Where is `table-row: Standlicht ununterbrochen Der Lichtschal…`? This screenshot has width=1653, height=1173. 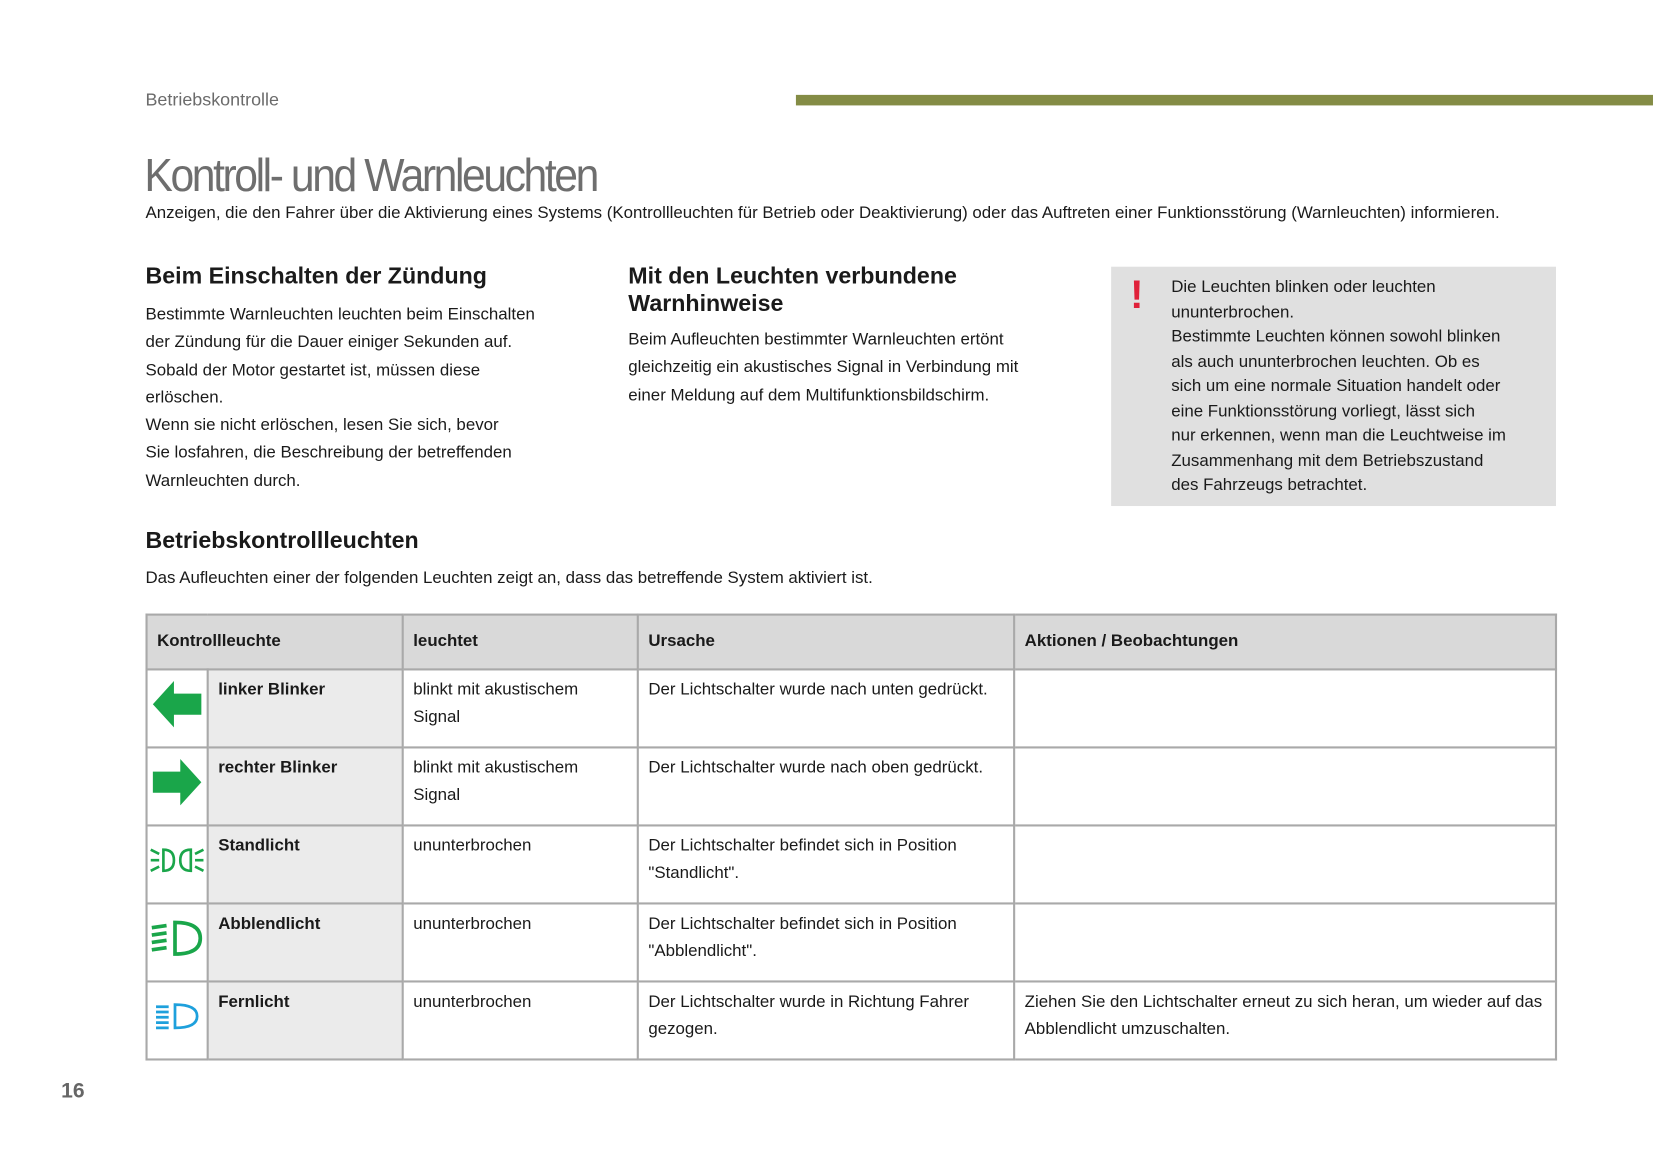
table-row: Standlicht ununterbrochen Der Lichtschal… is located at coordinates (851, 864).